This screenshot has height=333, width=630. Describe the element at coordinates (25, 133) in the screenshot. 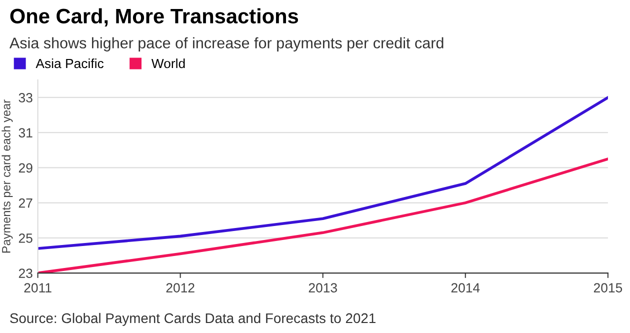

I see `y-tick-label: 31` at that location.